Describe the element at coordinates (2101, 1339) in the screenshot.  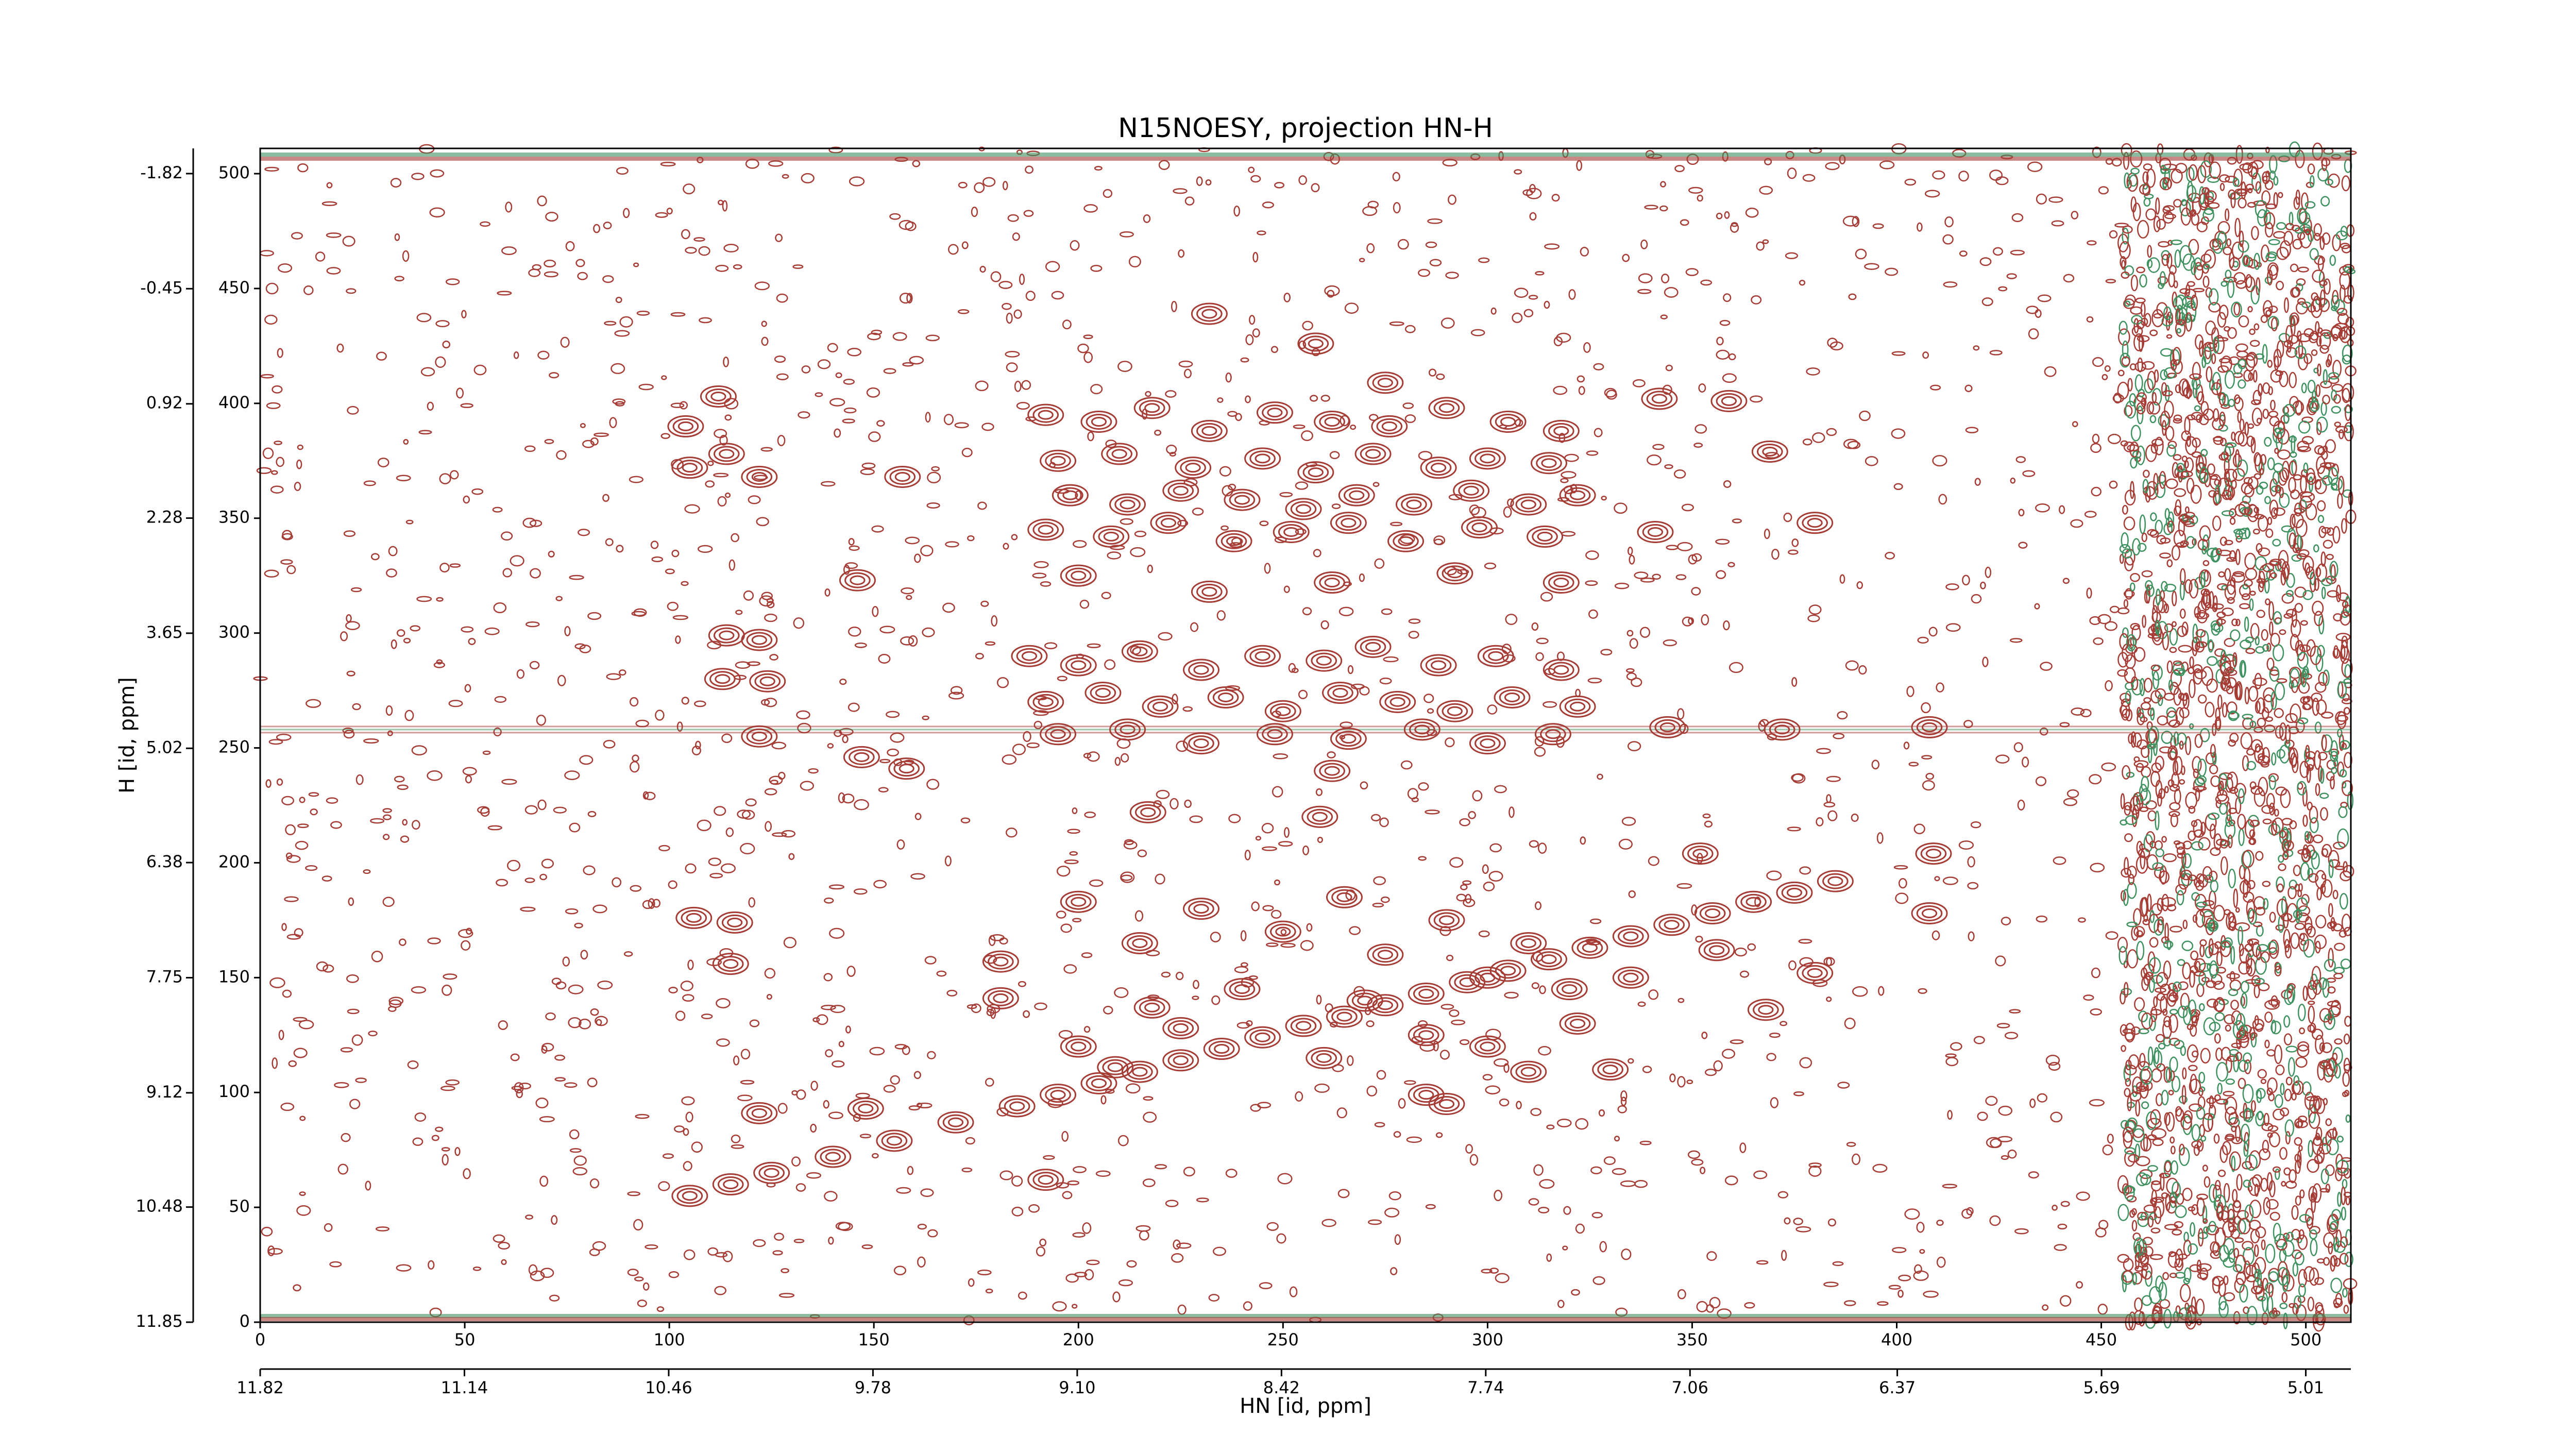
I see `x-tick-label: 450` at that location.